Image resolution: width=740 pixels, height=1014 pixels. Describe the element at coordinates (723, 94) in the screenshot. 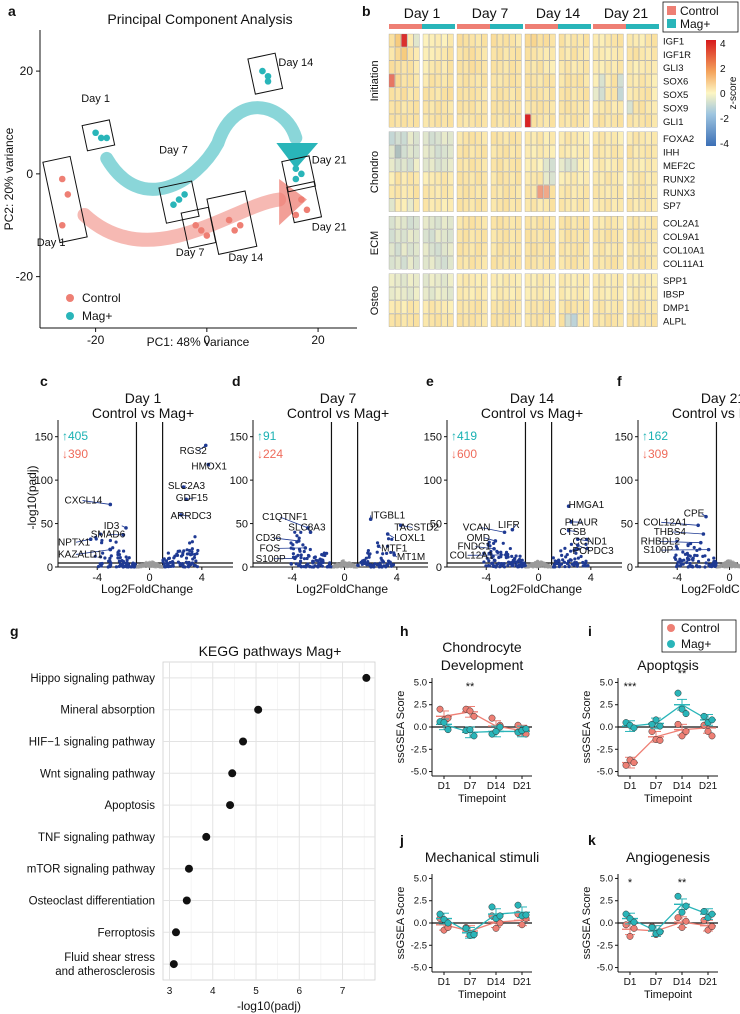

I see `heatmap-scale-tick: 0` at that location.